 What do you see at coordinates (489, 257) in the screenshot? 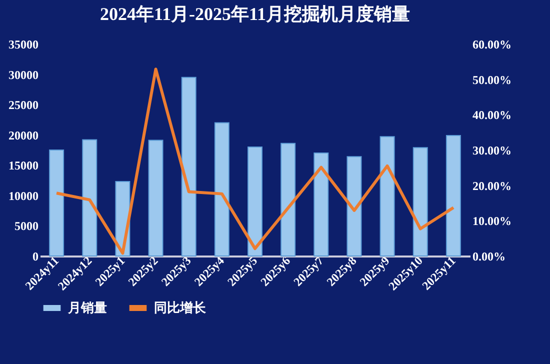
I see `y2-tick-label: 0.00%` at bounding box center [489, 257].